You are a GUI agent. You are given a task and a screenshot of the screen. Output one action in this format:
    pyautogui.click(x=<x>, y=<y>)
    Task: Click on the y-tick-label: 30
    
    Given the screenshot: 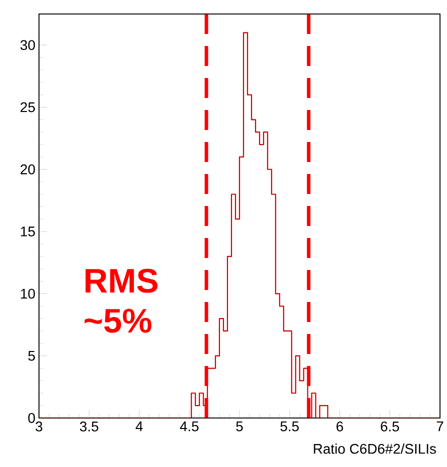 What is the action you would take?
    pyautogui.click(x=27, y=45)
    